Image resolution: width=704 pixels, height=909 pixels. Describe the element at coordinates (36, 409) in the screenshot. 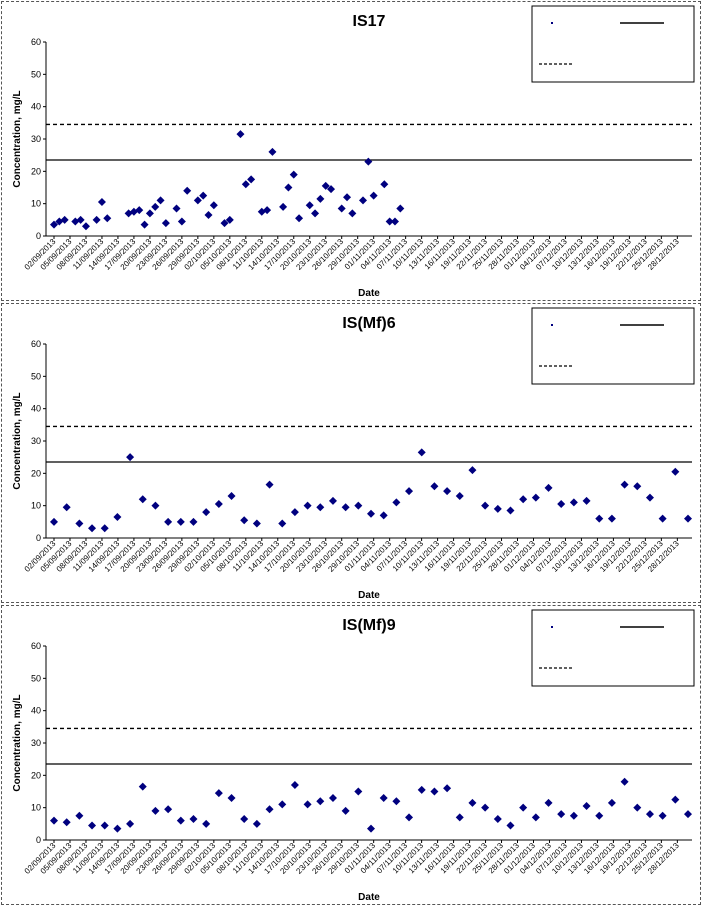

I see `y-tick-label: 40` at that location.